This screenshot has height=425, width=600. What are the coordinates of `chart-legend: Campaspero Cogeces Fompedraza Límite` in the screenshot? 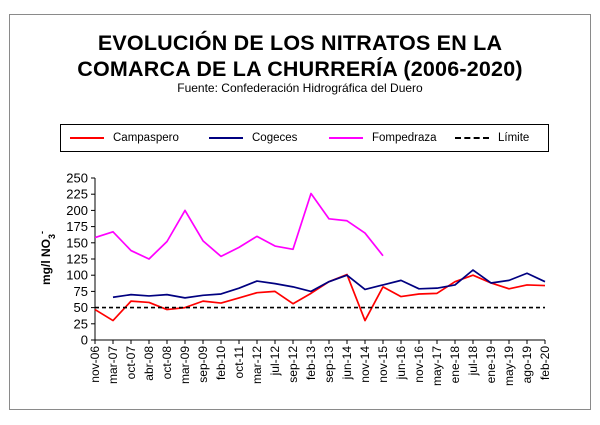 It's located at (304, 138).